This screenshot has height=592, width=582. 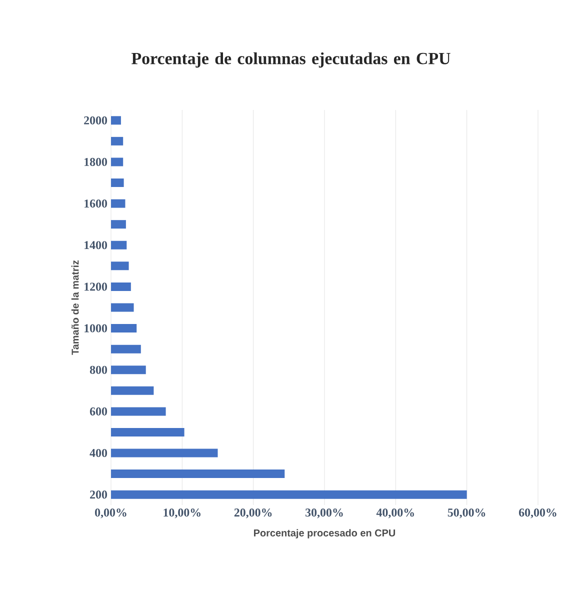 What do you see at coordinates (96, 328) in the screenshot?
I see `y-tick-label: 1000` at bounding box center [96, 328].